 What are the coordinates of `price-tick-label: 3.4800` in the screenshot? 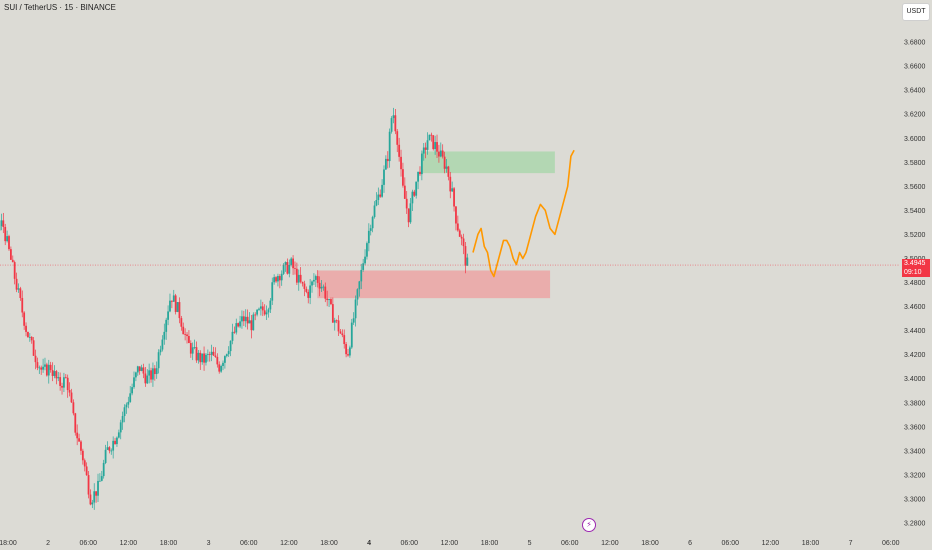 It's located at (915, 283).